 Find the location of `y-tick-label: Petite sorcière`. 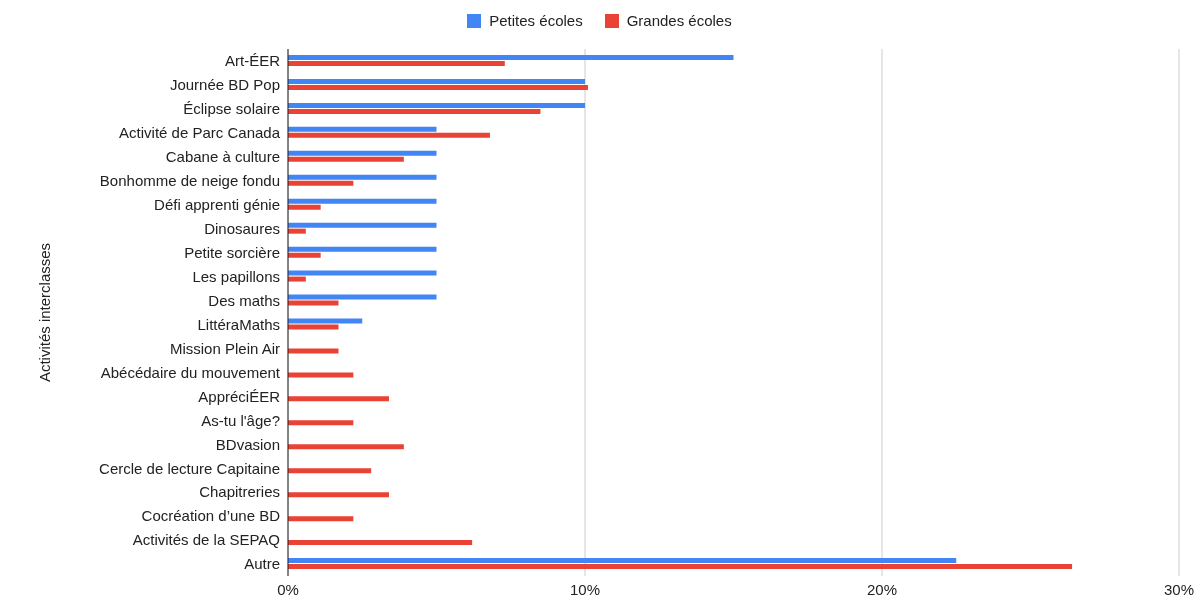

y-tick-label: Petite sorcière is located at coordinates (232, 252).